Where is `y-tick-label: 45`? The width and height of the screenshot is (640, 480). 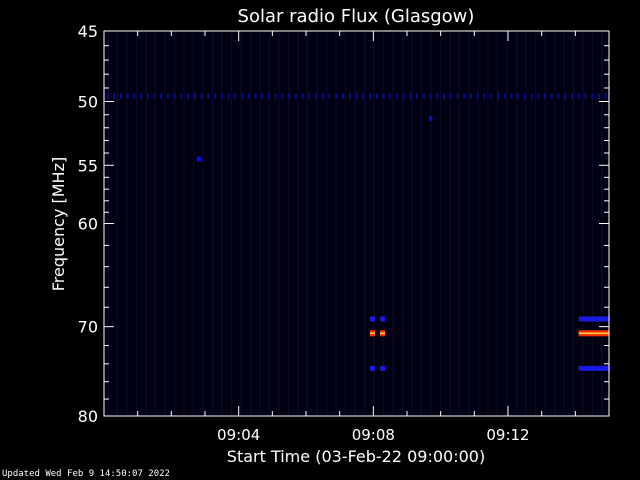
y-tick-label: 45 is located at coordinates (88, 31).